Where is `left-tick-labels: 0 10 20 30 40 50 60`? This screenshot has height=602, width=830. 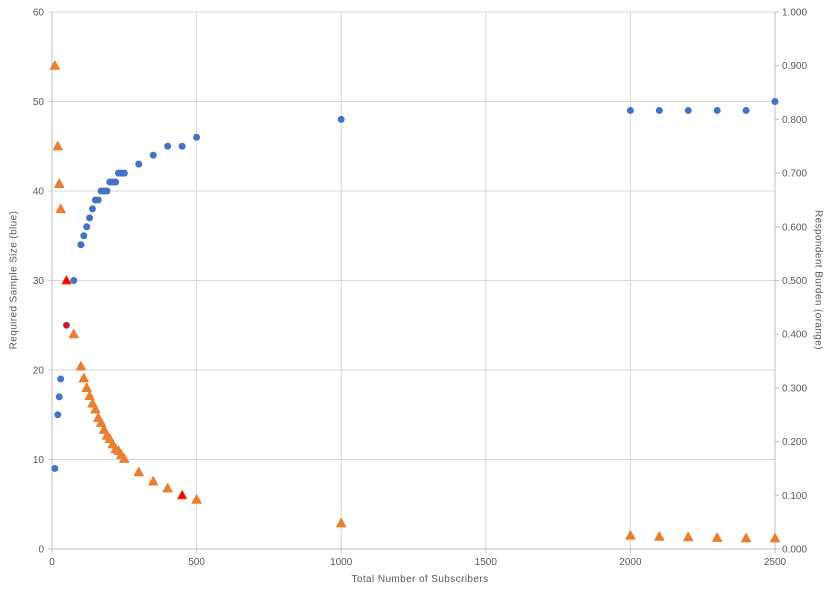 left-tick-labels: 0 10 20 30 40 50 60 is located at coordinates (39, 282).